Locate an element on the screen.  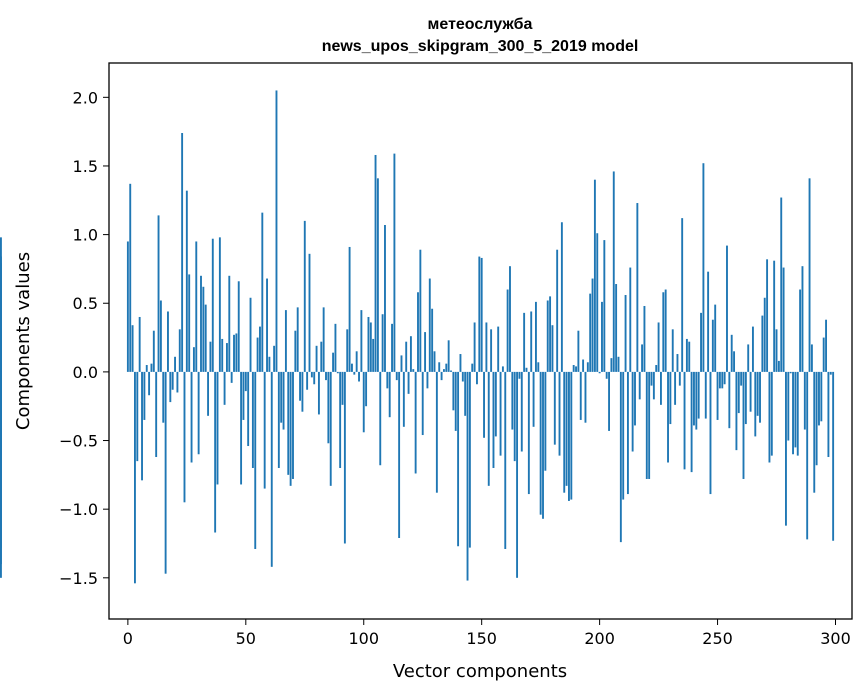
y-tick-label: −1.0 is located at coordinates (78, 509).